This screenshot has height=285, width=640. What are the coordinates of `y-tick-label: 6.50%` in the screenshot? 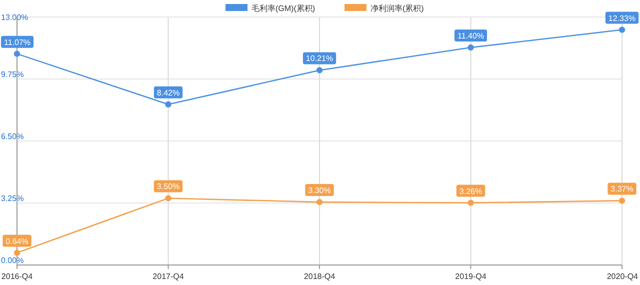 It's located at (12, 136).